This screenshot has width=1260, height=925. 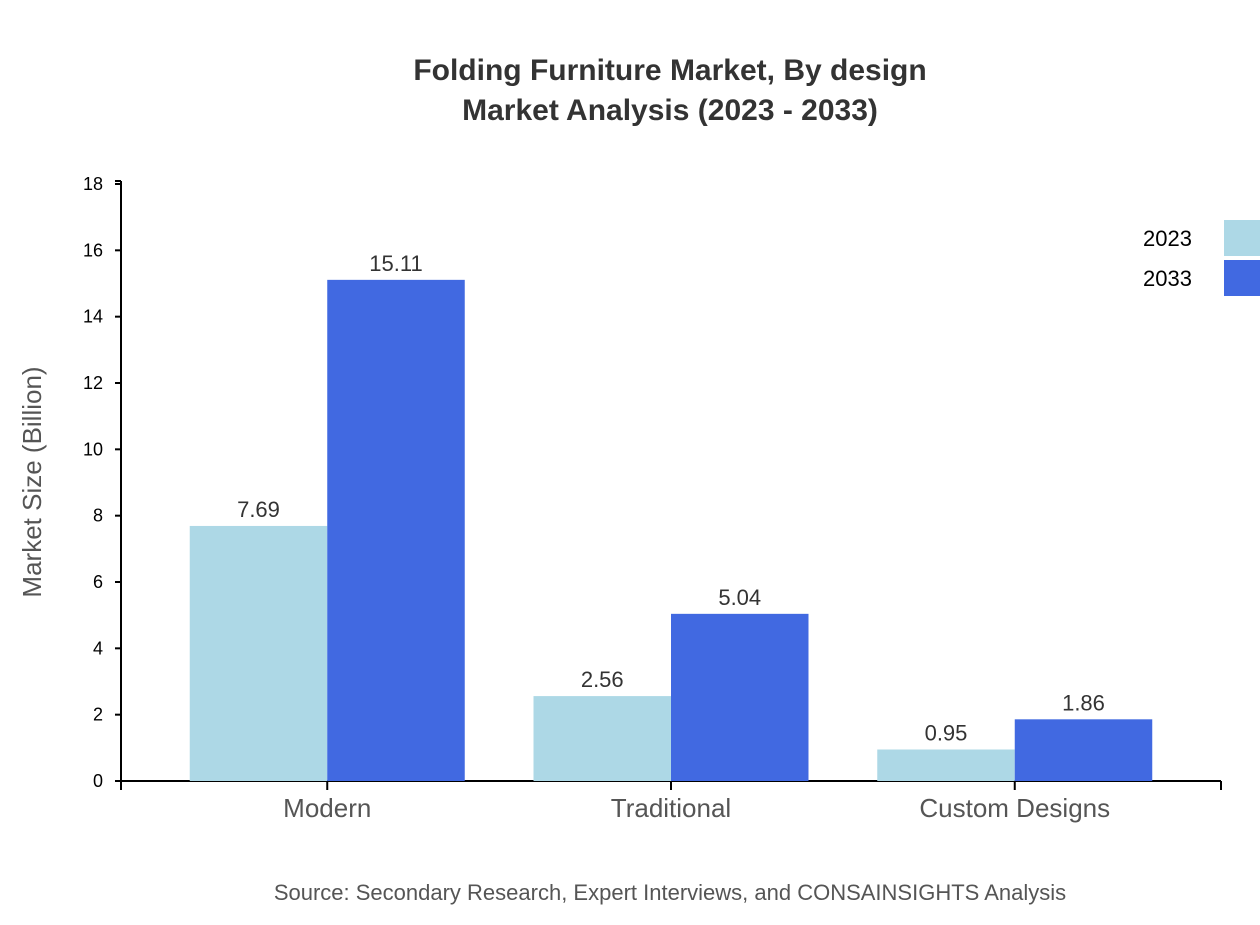 I want to click on y-tick-label: 4, so click(x=98, y=648).